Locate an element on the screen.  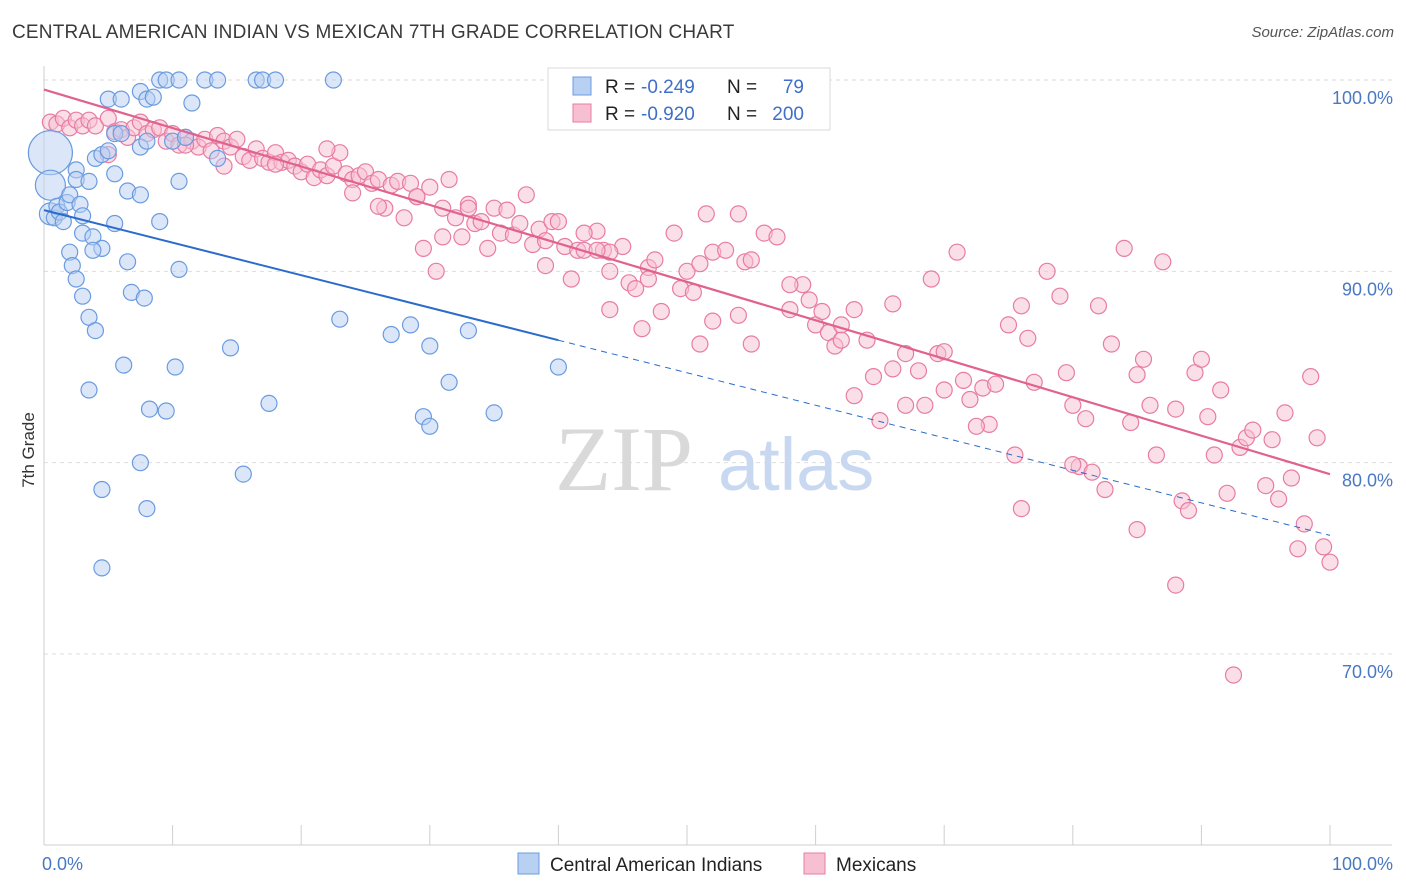
bottom-legend-label-blue: Central American Indians is located at coordinates (656, 865).